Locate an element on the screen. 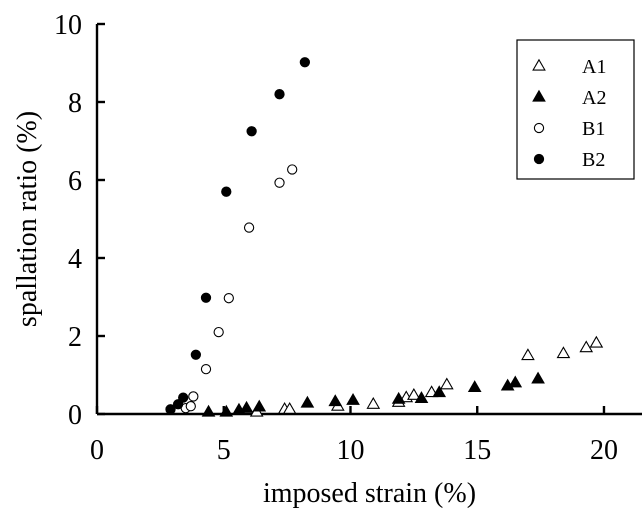 The width and height of the screenshot is (644, 512). legend: A1 A2 B1 B2 is located at coordinates (575, 109).